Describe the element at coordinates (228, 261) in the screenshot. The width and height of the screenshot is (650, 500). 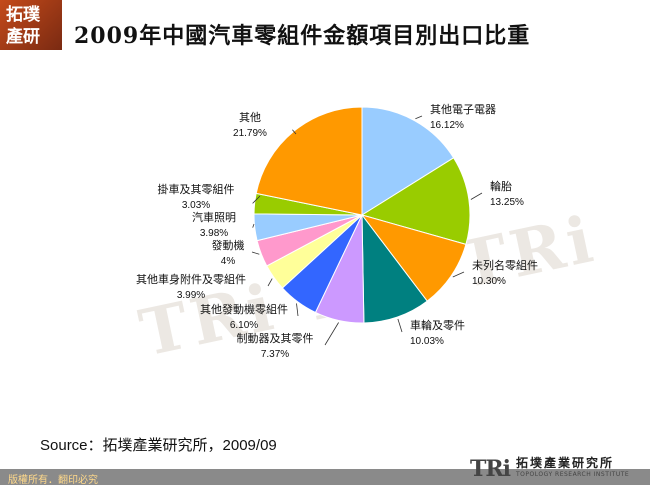
I see `slice-value: 4%` at that location.